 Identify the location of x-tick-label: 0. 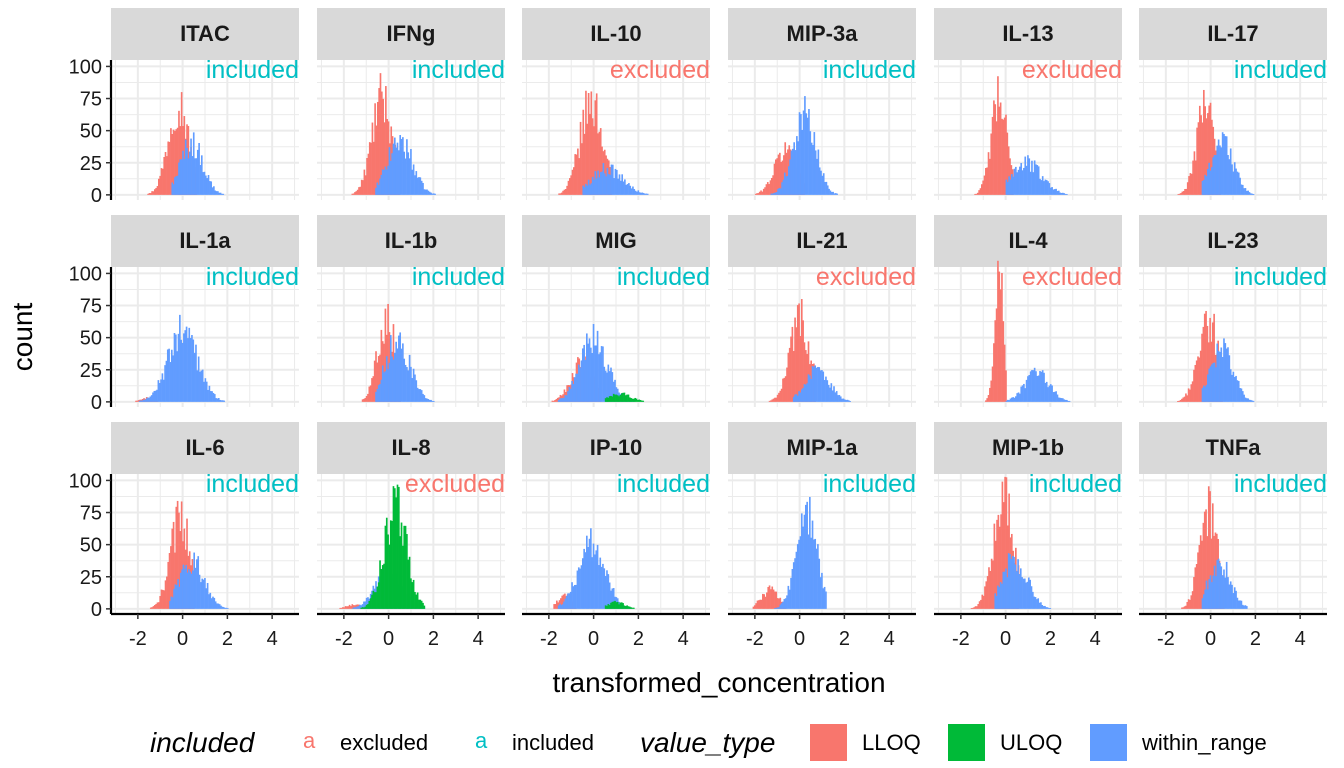
(799, 639).